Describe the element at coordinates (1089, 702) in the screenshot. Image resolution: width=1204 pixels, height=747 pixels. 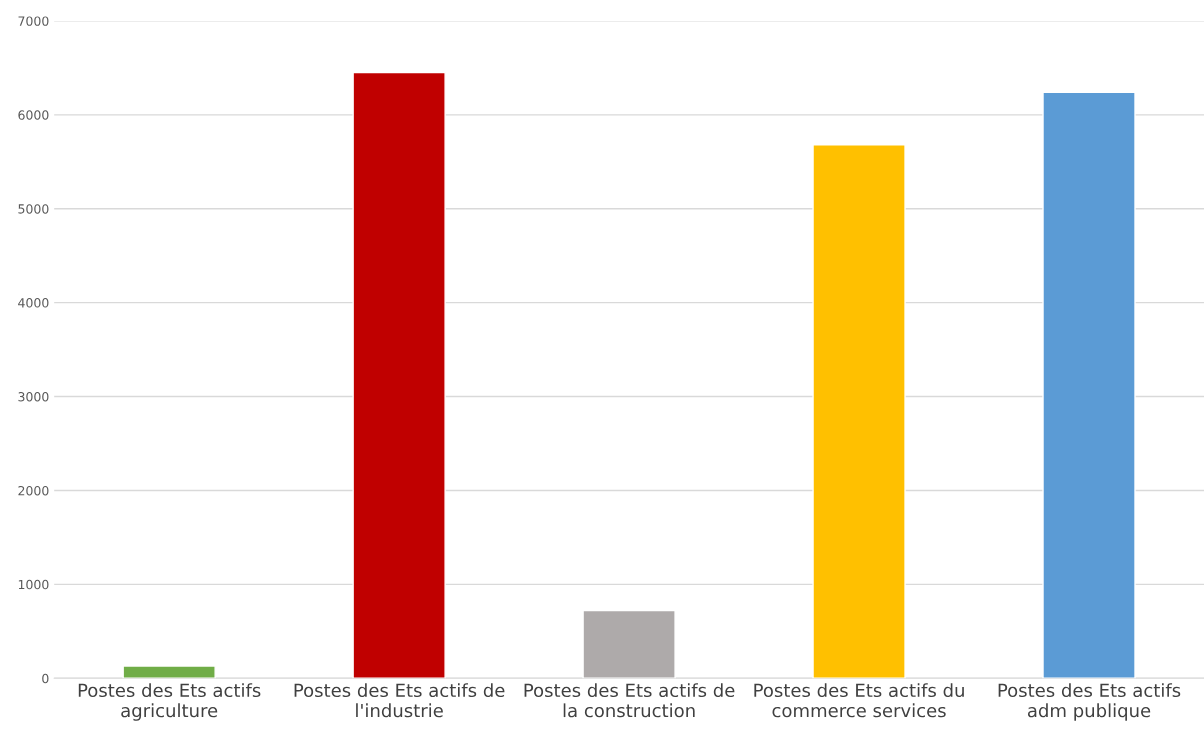
I see `x-tick-label: Postes des Ets actifs adm publique` at that location.